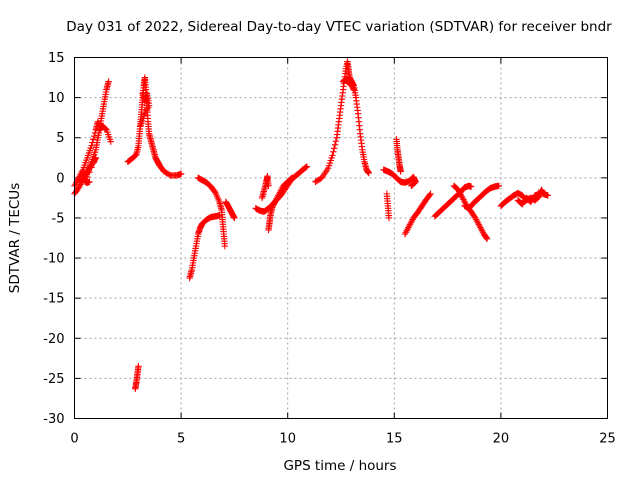 Image resolution: width=640 pixels, height=480 pixels. I want to click on x-tick-label: 5, so click(181, 439).